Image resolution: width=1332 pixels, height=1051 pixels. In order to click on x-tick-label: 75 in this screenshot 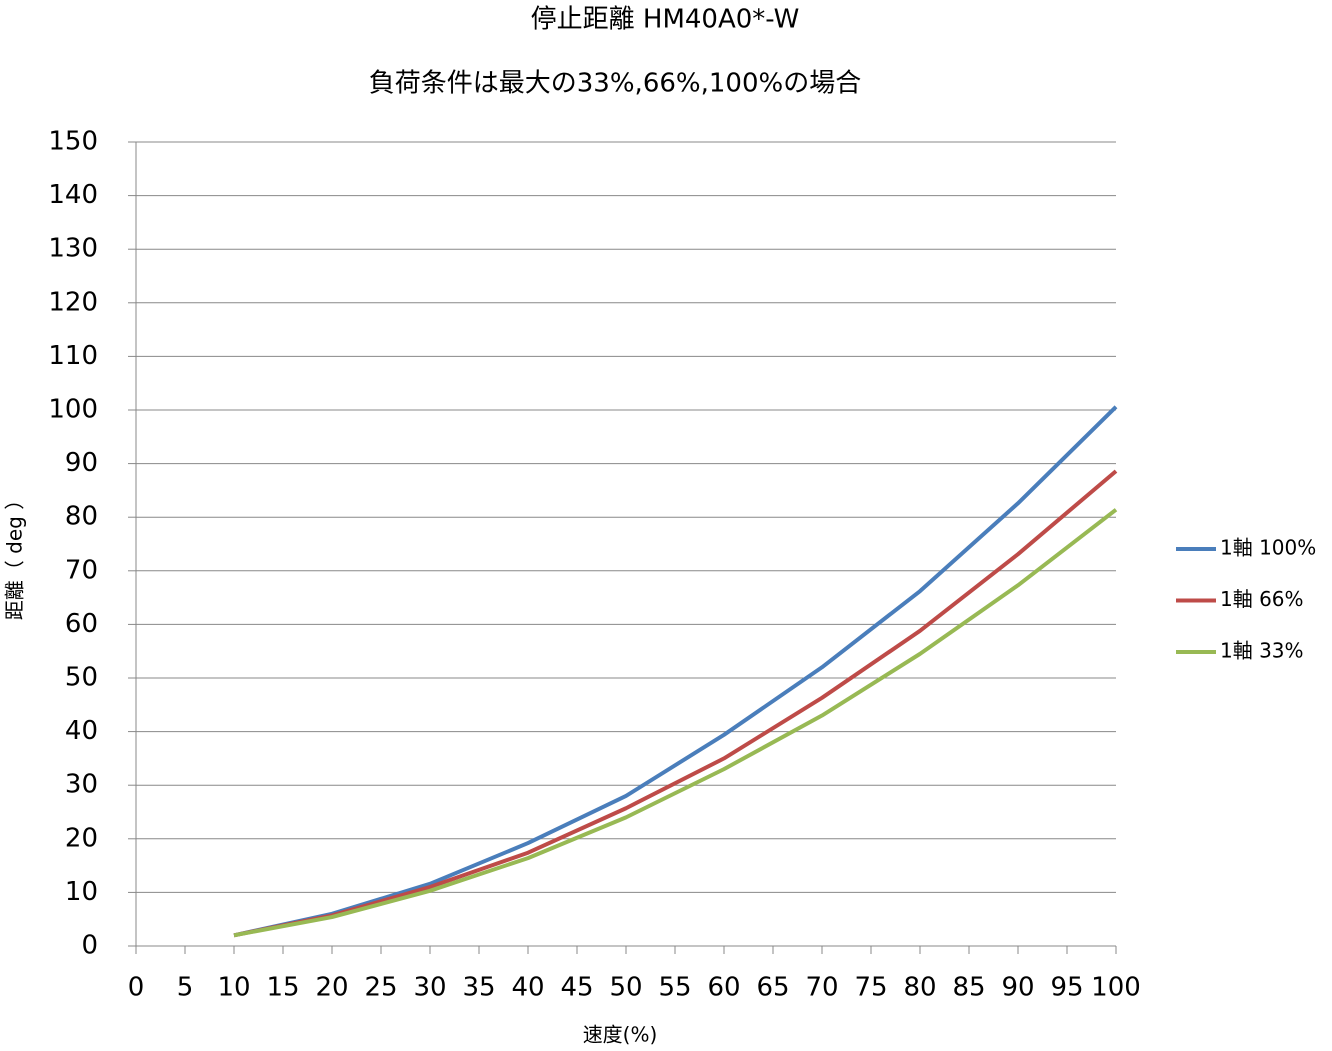, I will do `click(870, 988)`.